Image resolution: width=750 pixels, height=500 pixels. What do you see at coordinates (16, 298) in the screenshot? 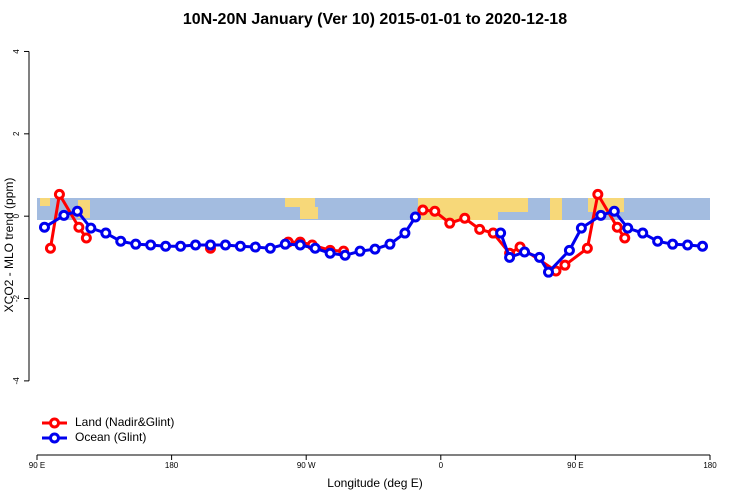
I see `y-tick-label: -2` at bounding box center [16, 298].